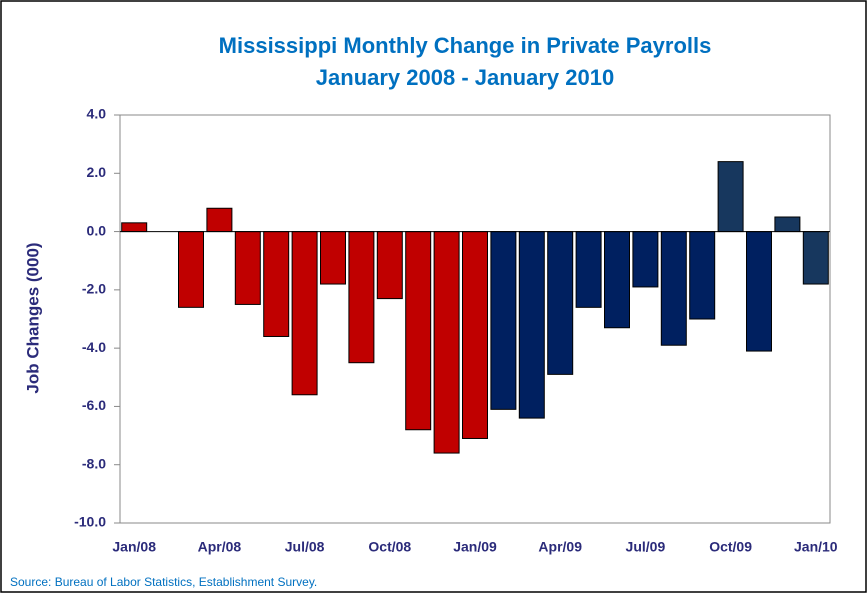 The image size is (868, 594). I want to click on y-tick-label: 0.0, so click(97, 230).